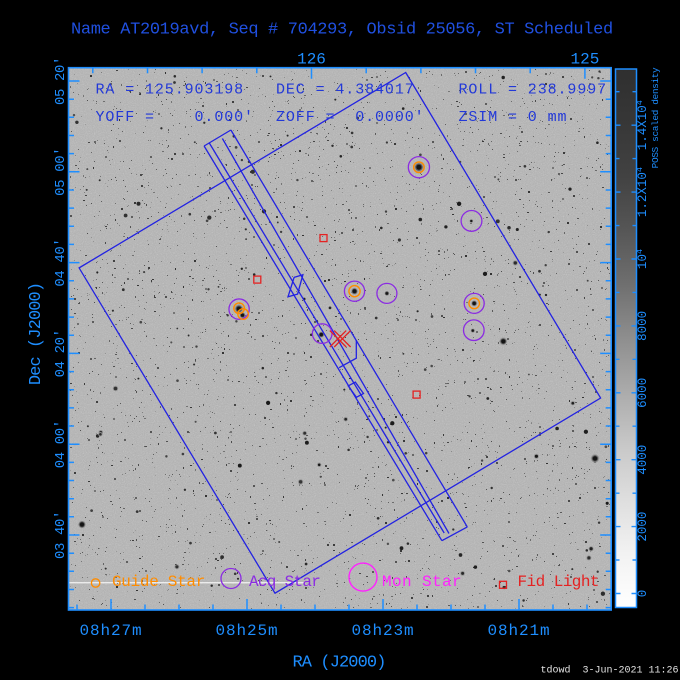 The image size is (680, 680). I want to click on svg-text: 6000, so click(643, 393).